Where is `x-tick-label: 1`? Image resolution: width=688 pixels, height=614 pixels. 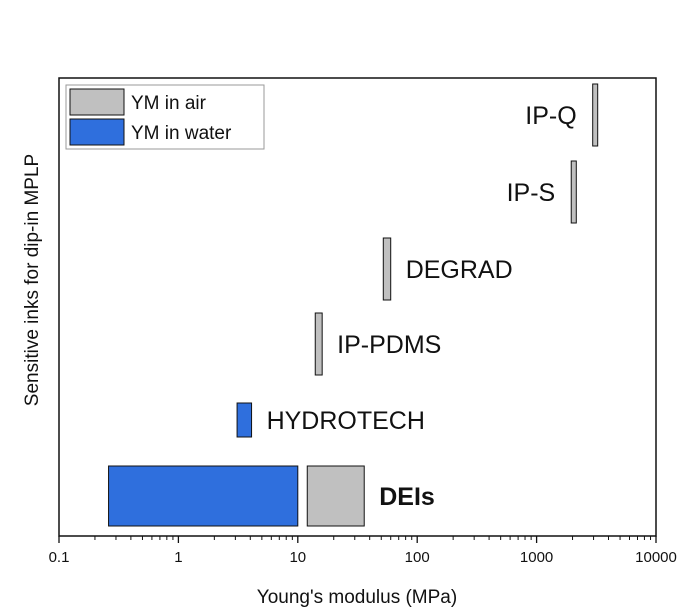
x-tick-label: 1 is located at coordinates (178, 557).